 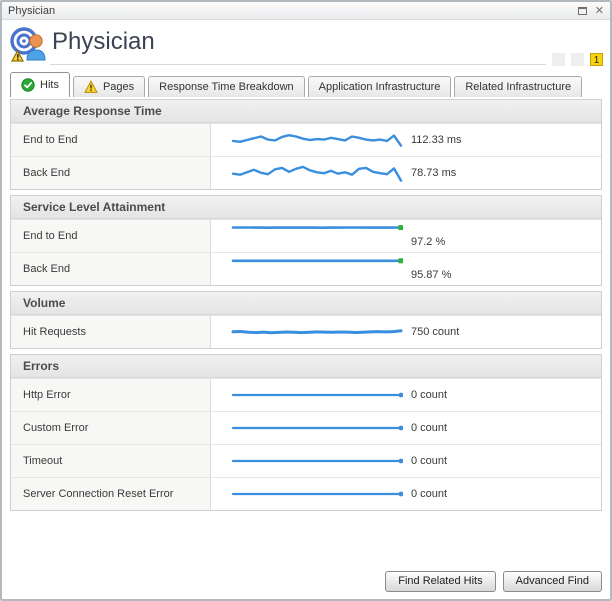 What do you see at coordinates (306, 45) in the screenshot?
I see `header: Physician 1` at bounding box center [306, 45].